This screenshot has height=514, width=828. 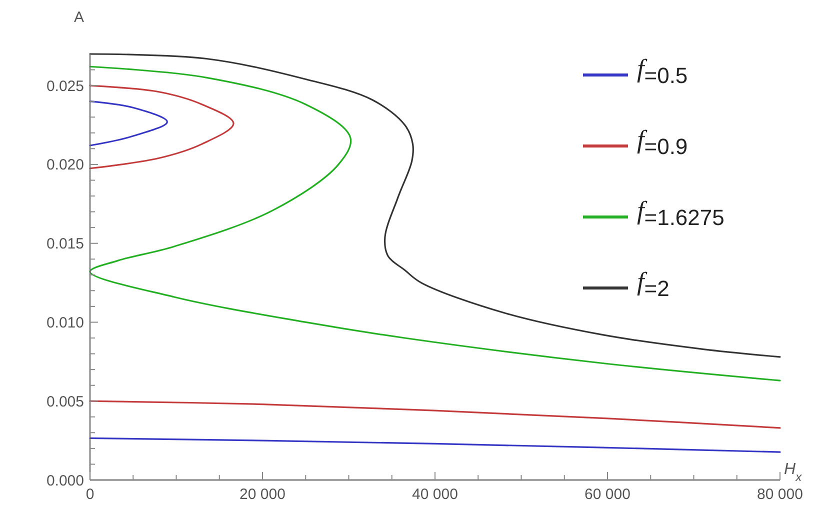 What do you see at coordinates (65, 481) in the screenshot?
I see `y-tick-label: 0.000` at bounding box center [65, 481].